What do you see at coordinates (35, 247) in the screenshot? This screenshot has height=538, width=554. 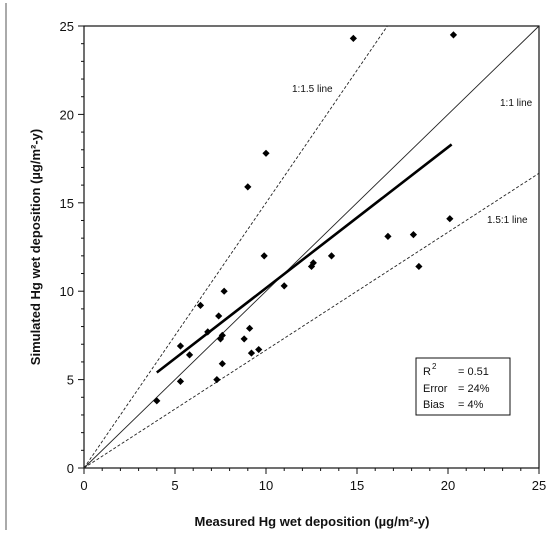 I see `y-axis-title: Simulated Hg wet deposition (µg/m²-y)` at bounding box center [35, 247].